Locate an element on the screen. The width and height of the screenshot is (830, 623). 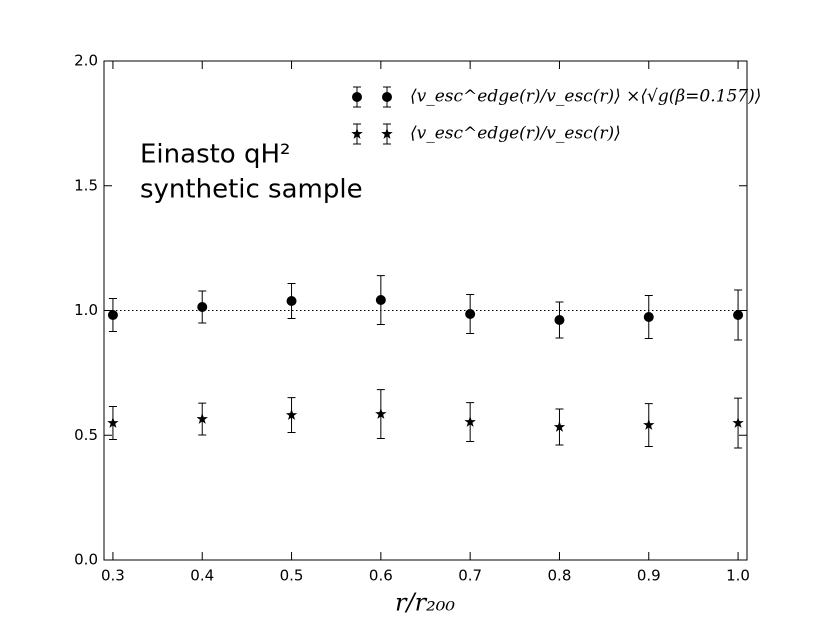
y-tick-label: 1.5 is located at coordinates (86, 185).